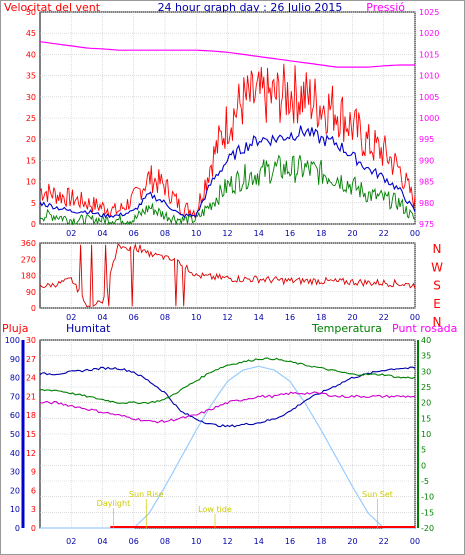  I want to click on direction-panel-x-tick-label: 12, so click(227, 317).